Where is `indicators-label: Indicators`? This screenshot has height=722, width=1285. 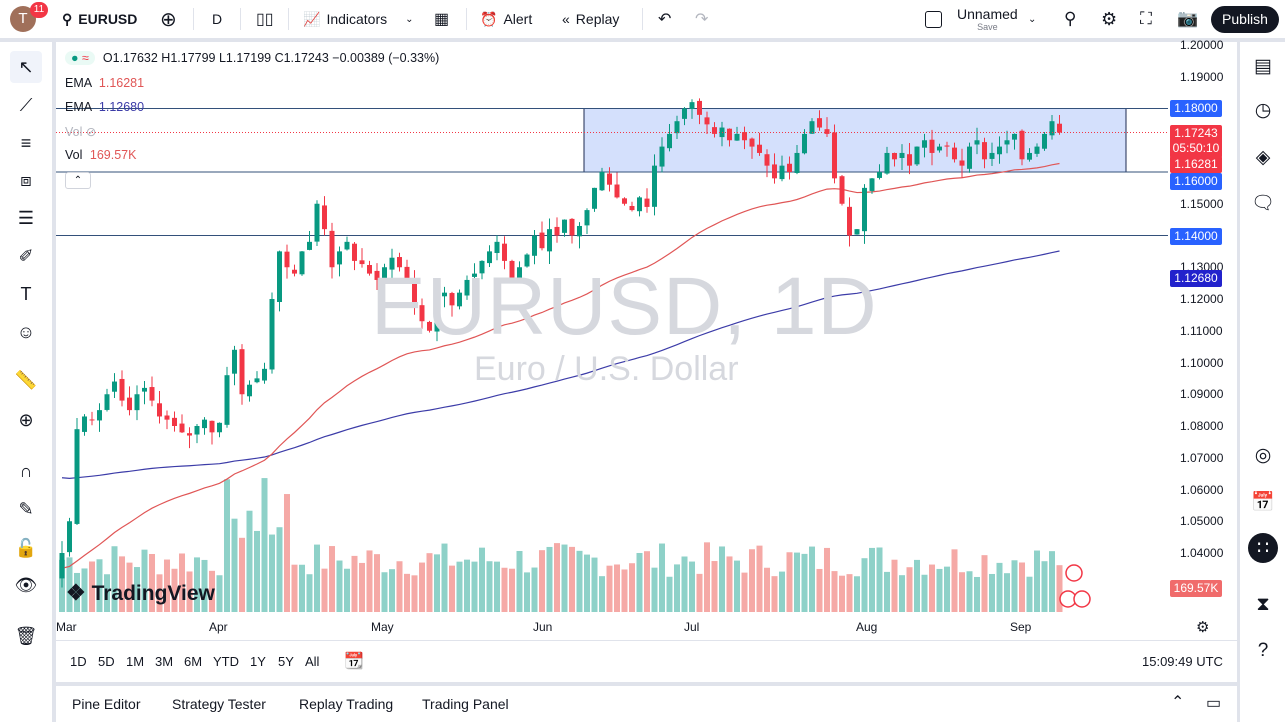
indicators-label: Indicators is located at coordinates (357, 19).